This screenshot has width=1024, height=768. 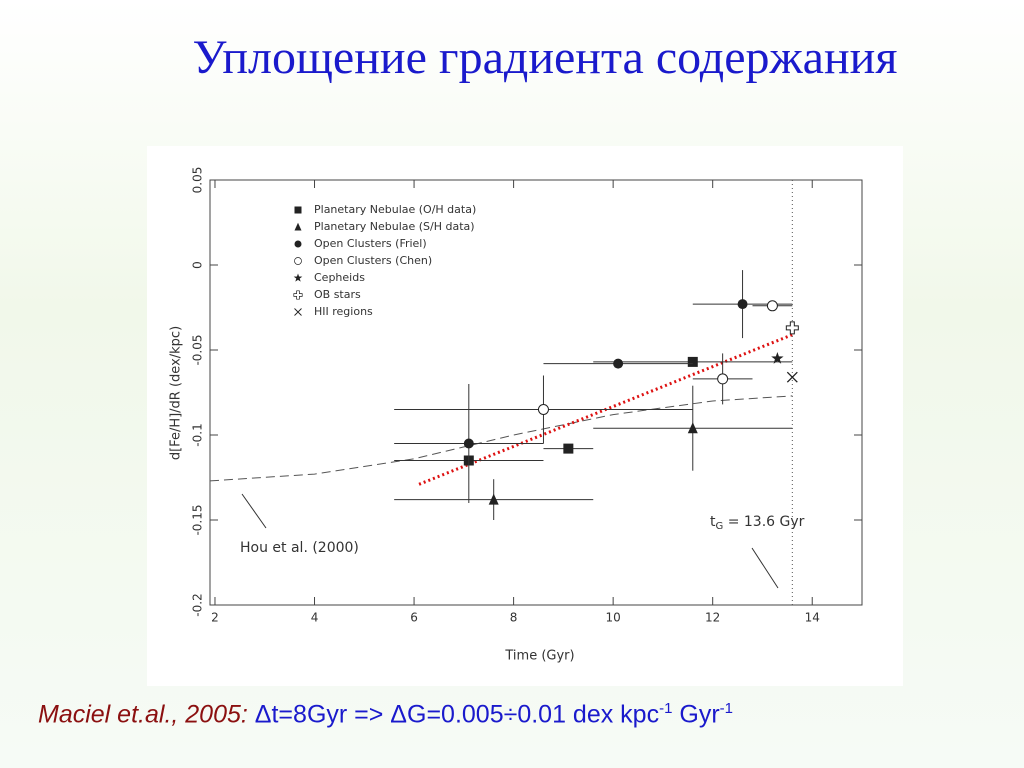 I want to click on legend-item: OB stars, so click(x=327, y=294).